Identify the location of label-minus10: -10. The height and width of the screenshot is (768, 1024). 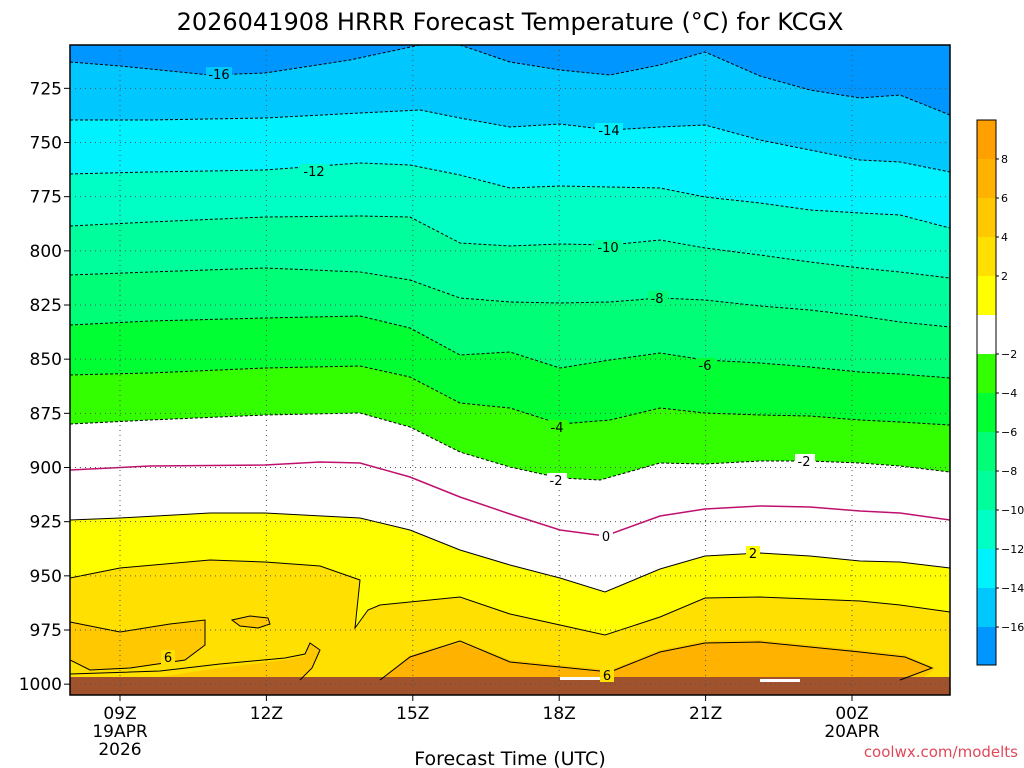
(607, 248).